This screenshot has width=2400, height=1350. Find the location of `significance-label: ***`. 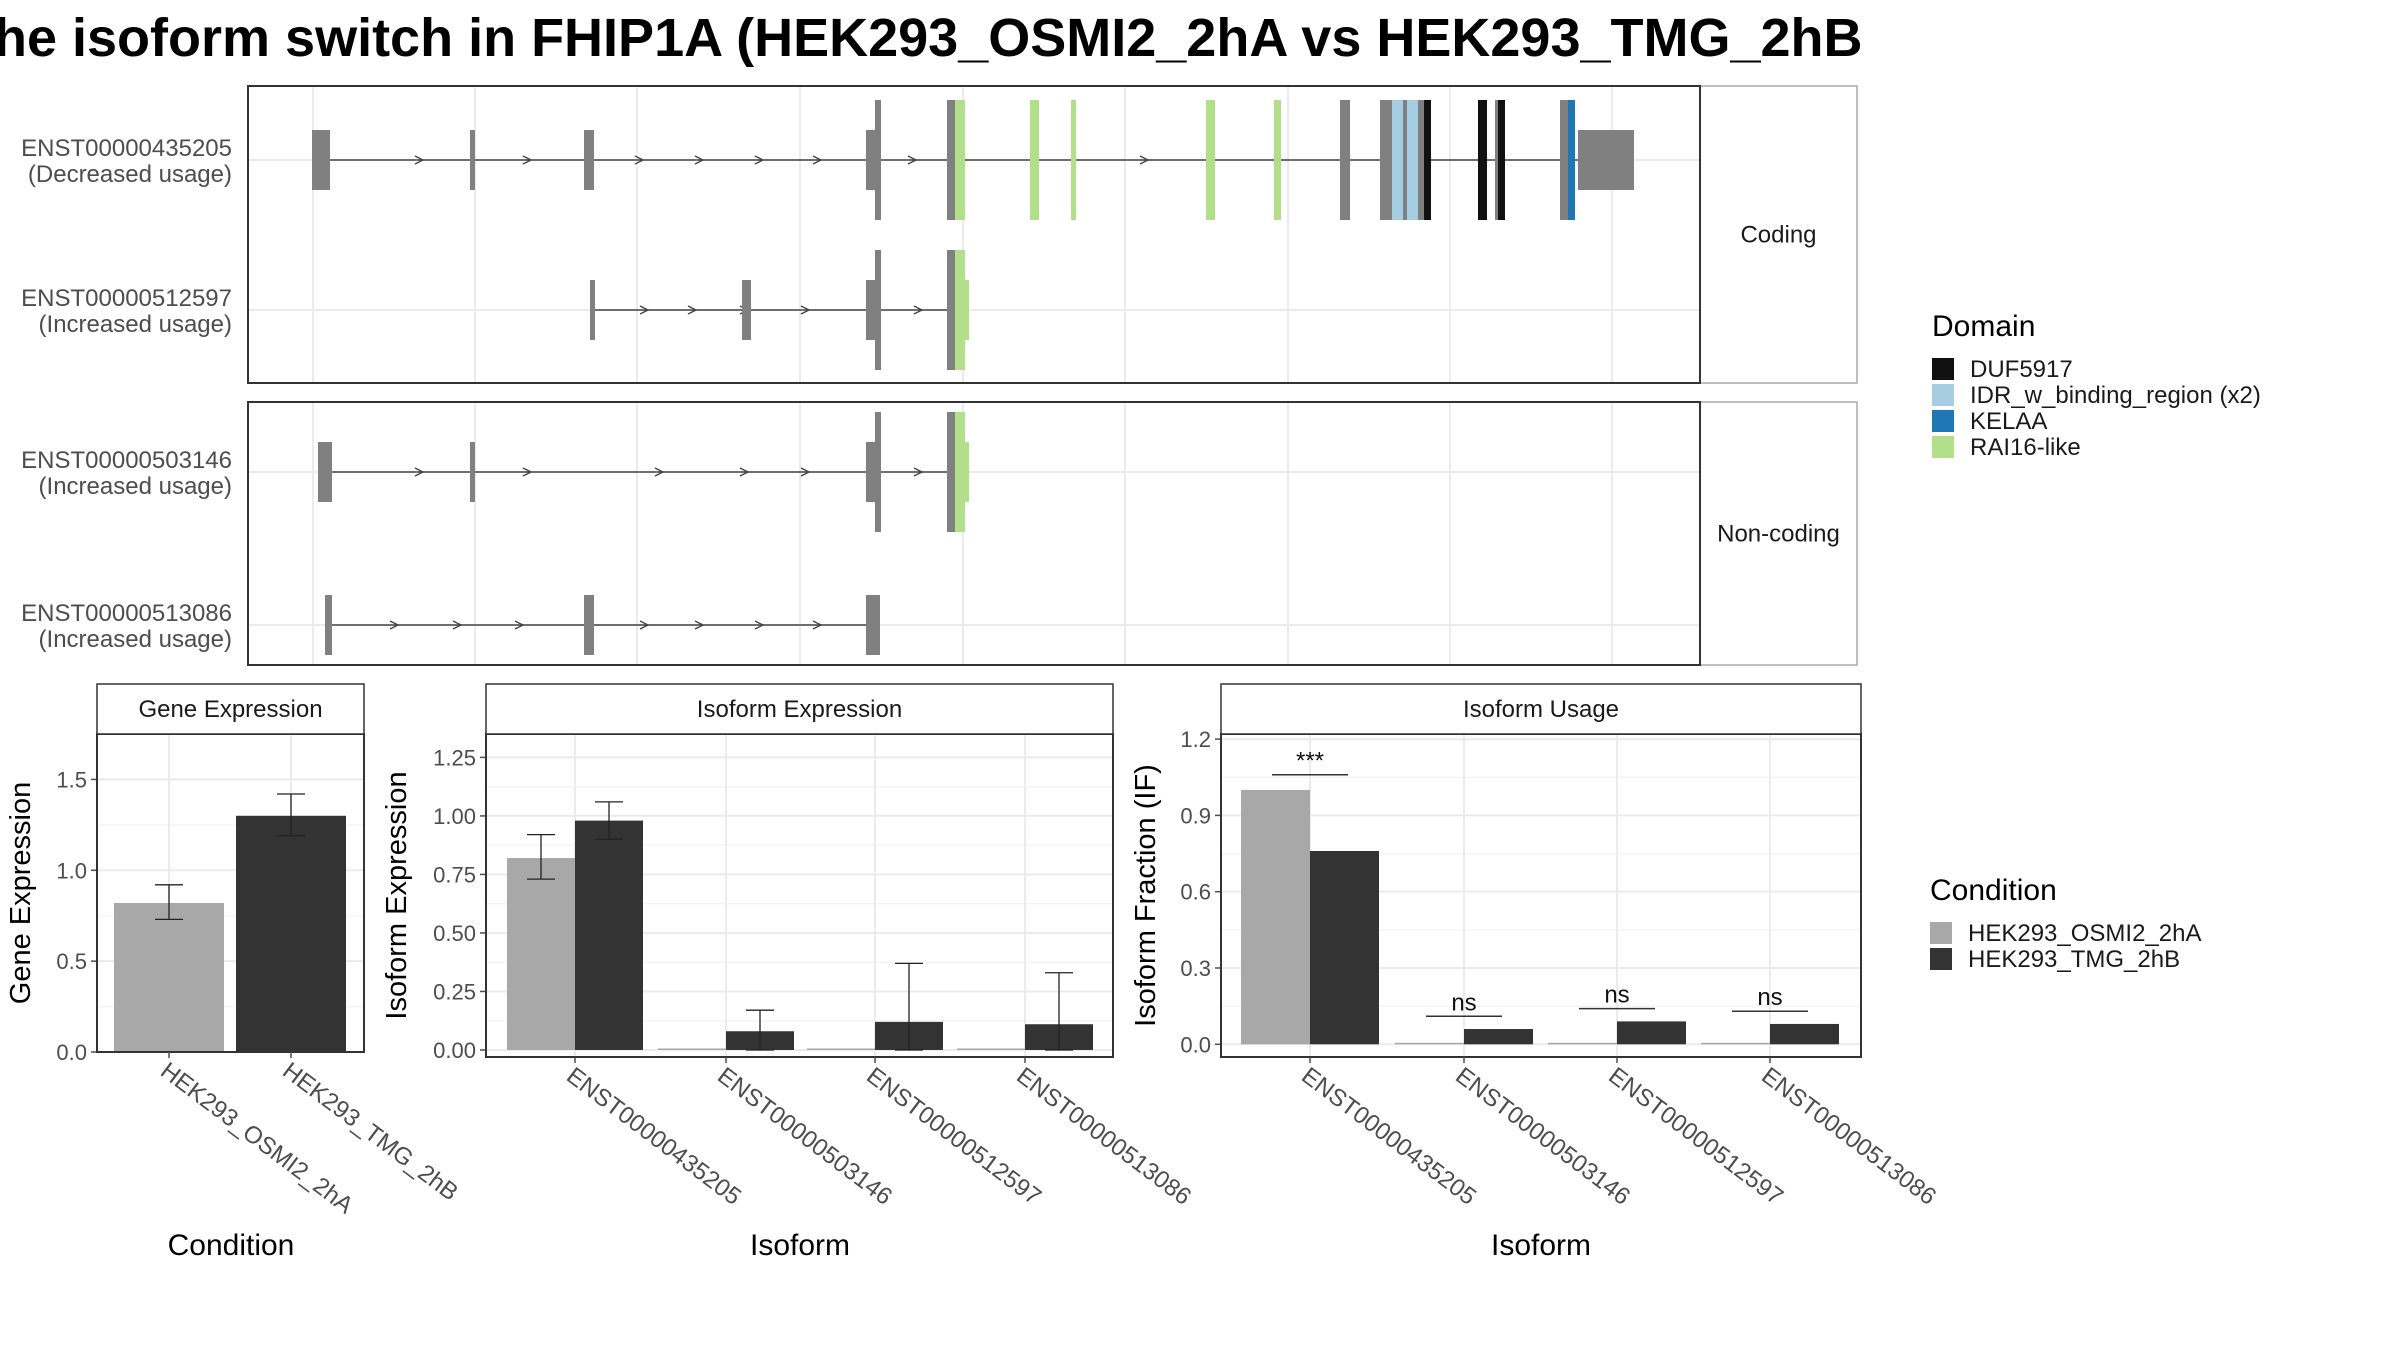

significance-label: *** is located at coordinates (1310, 761).